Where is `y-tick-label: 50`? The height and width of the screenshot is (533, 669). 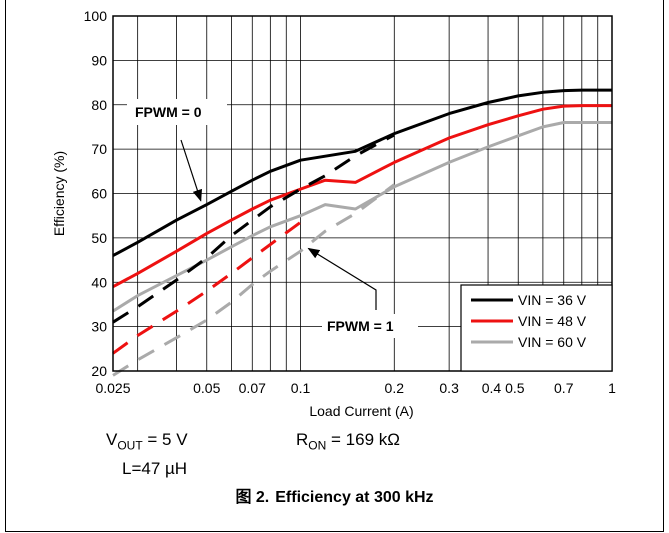 y-tick-label: 50 is located at coordinates (99, 238).